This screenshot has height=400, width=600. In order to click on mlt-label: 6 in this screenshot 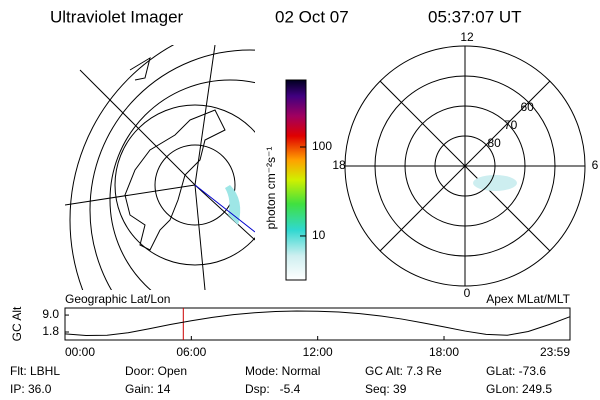, I will do `click(595, 165)`.